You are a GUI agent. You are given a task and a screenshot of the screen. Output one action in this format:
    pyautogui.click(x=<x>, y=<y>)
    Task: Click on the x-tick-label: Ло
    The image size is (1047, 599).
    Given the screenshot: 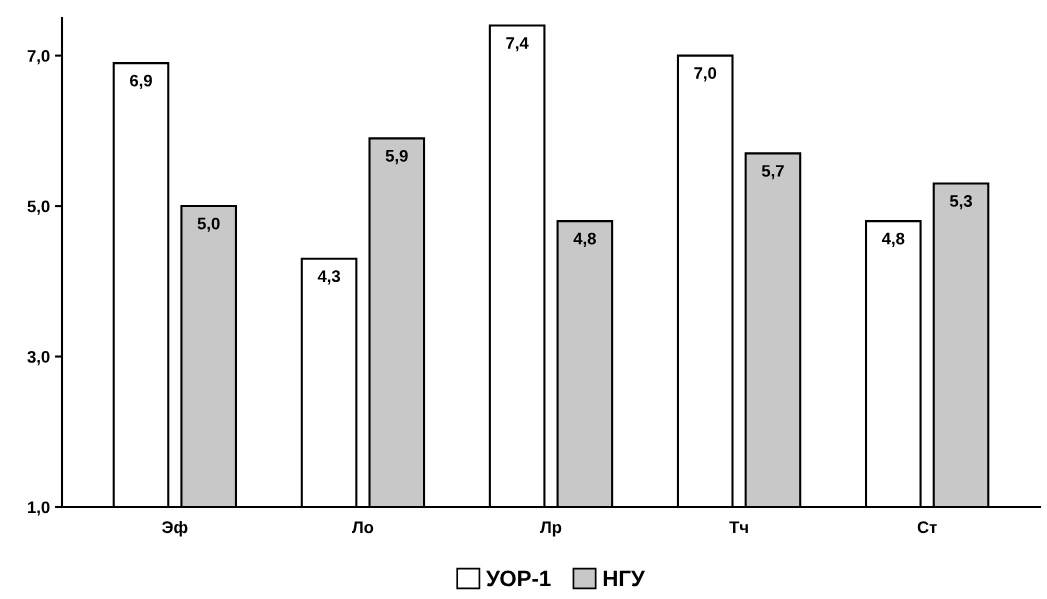 What is the action you would take?
    pyautogui.click(x=363, y=527)
    